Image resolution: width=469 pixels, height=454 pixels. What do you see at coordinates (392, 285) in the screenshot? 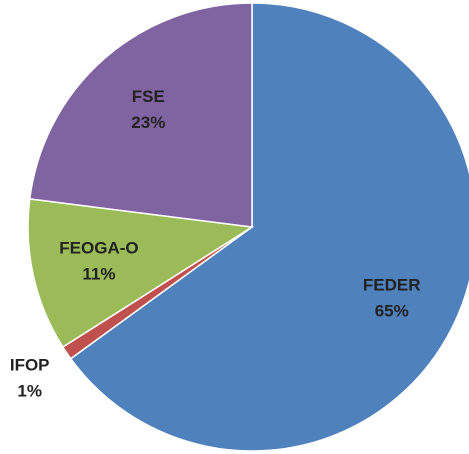
I see `slice-label: FEDER` at bounding box center [392, 285].